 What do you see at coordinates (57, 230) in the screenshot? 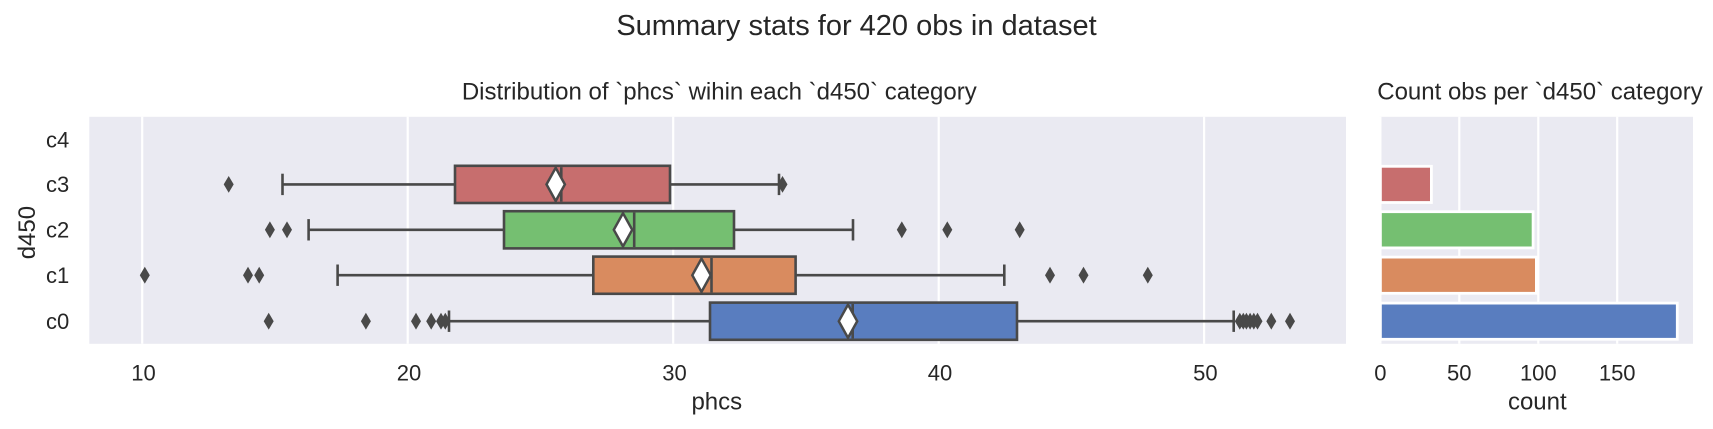
I see `svg-text: c2` at bounding box center [57, 230].